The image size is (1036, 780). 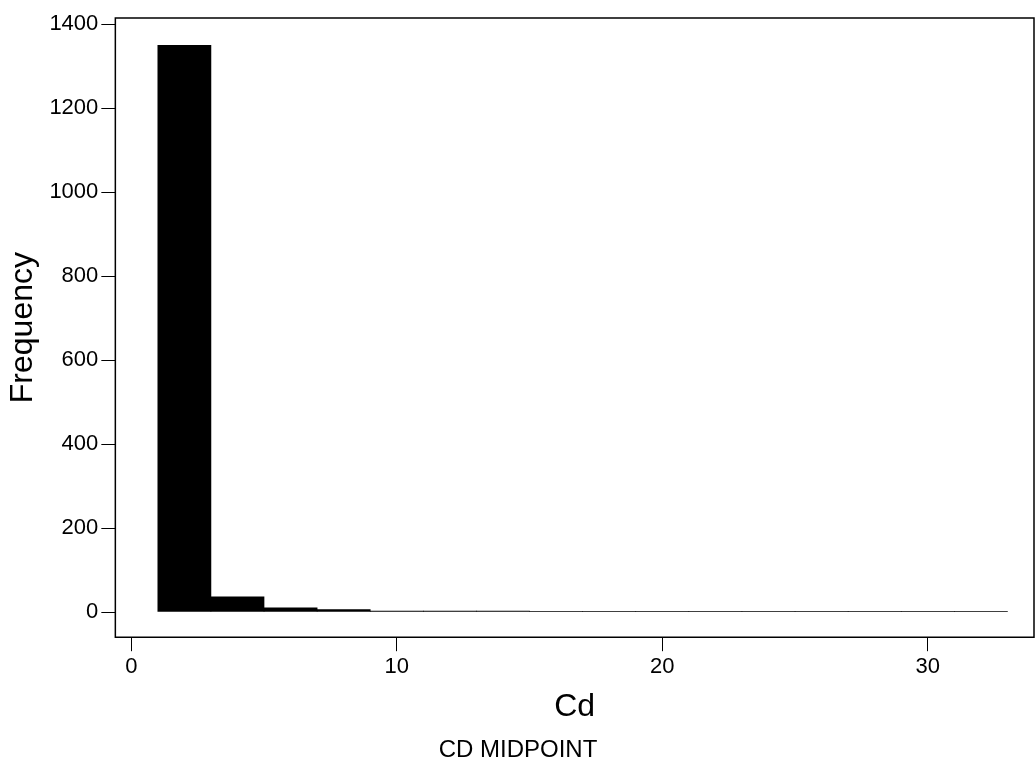 I want to click on y-tick-label: 1400, so click(x=74, y=23).